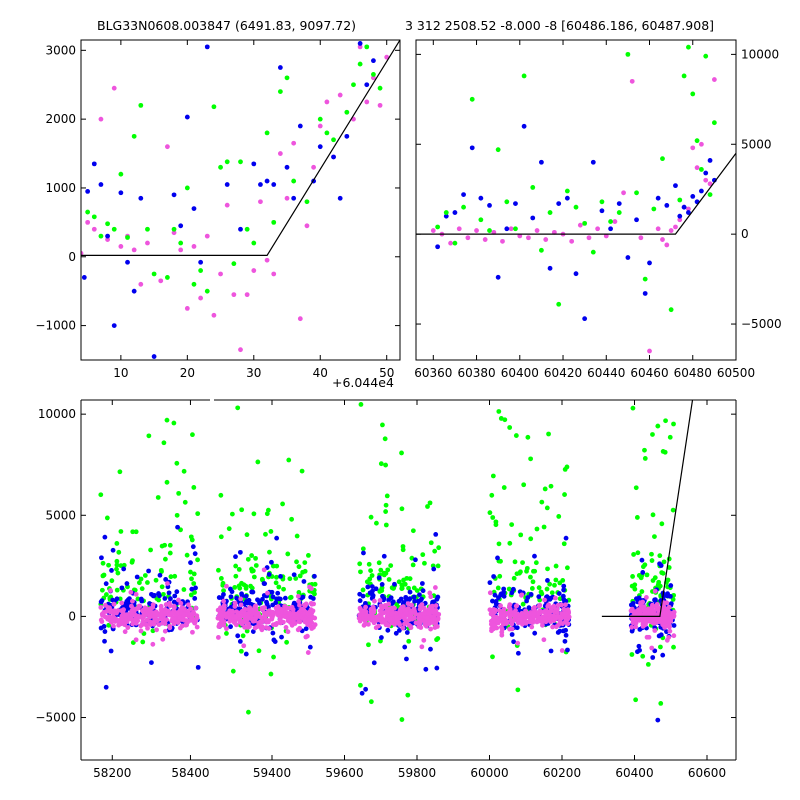  Describe the element at coordinates (55, 326) in the screenshot. I see `y-tick-label: −1000` at that location.